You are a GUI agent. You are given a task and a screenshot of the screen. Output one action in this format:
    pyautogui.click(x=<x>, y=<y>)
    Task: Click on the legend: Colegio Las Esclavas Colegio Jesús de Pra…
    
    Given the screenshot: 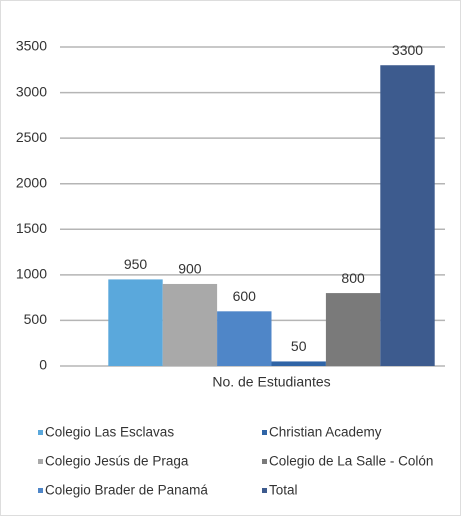 What is the action you would take?
    pyautogui.click(x=235, y=461)
    